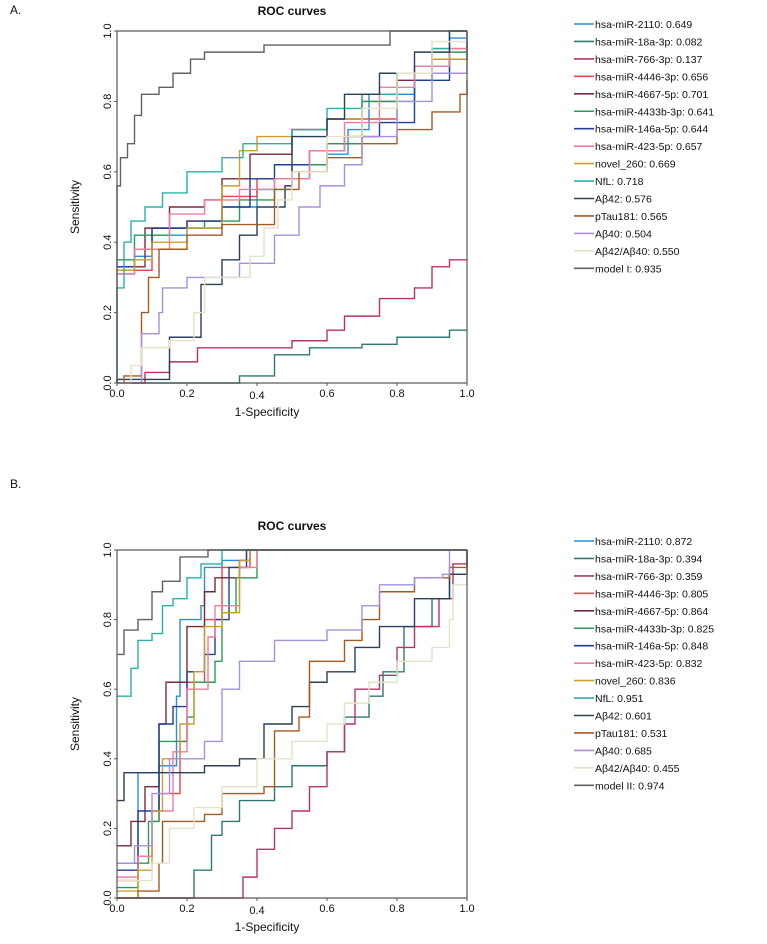 The width and height of the screenshot is (767, 944). Describe the element at coordinates (108, 689) in the screenshot. I see `y-tick-label: 0.6` at that location.